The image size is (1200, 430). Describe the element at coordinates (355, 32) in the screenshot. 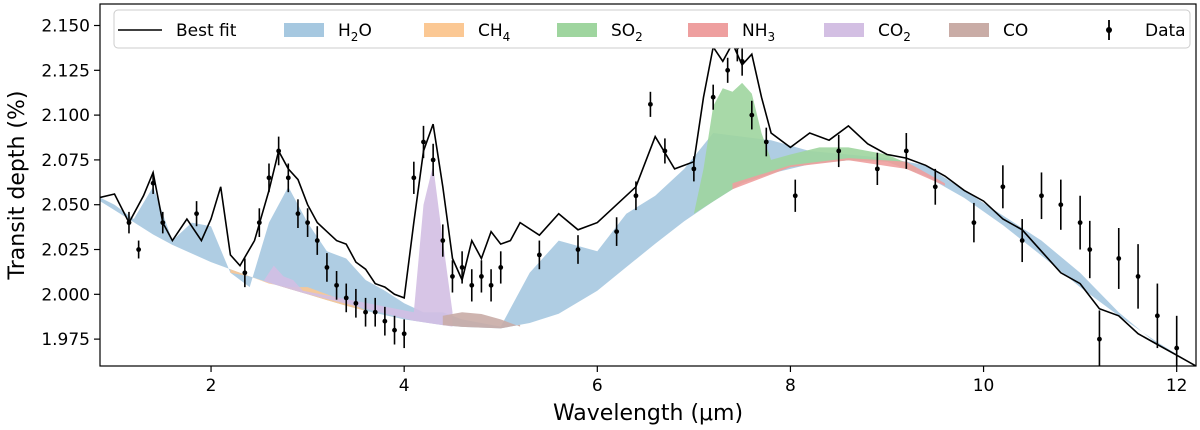

I see `legend-label: H2O` at that location.